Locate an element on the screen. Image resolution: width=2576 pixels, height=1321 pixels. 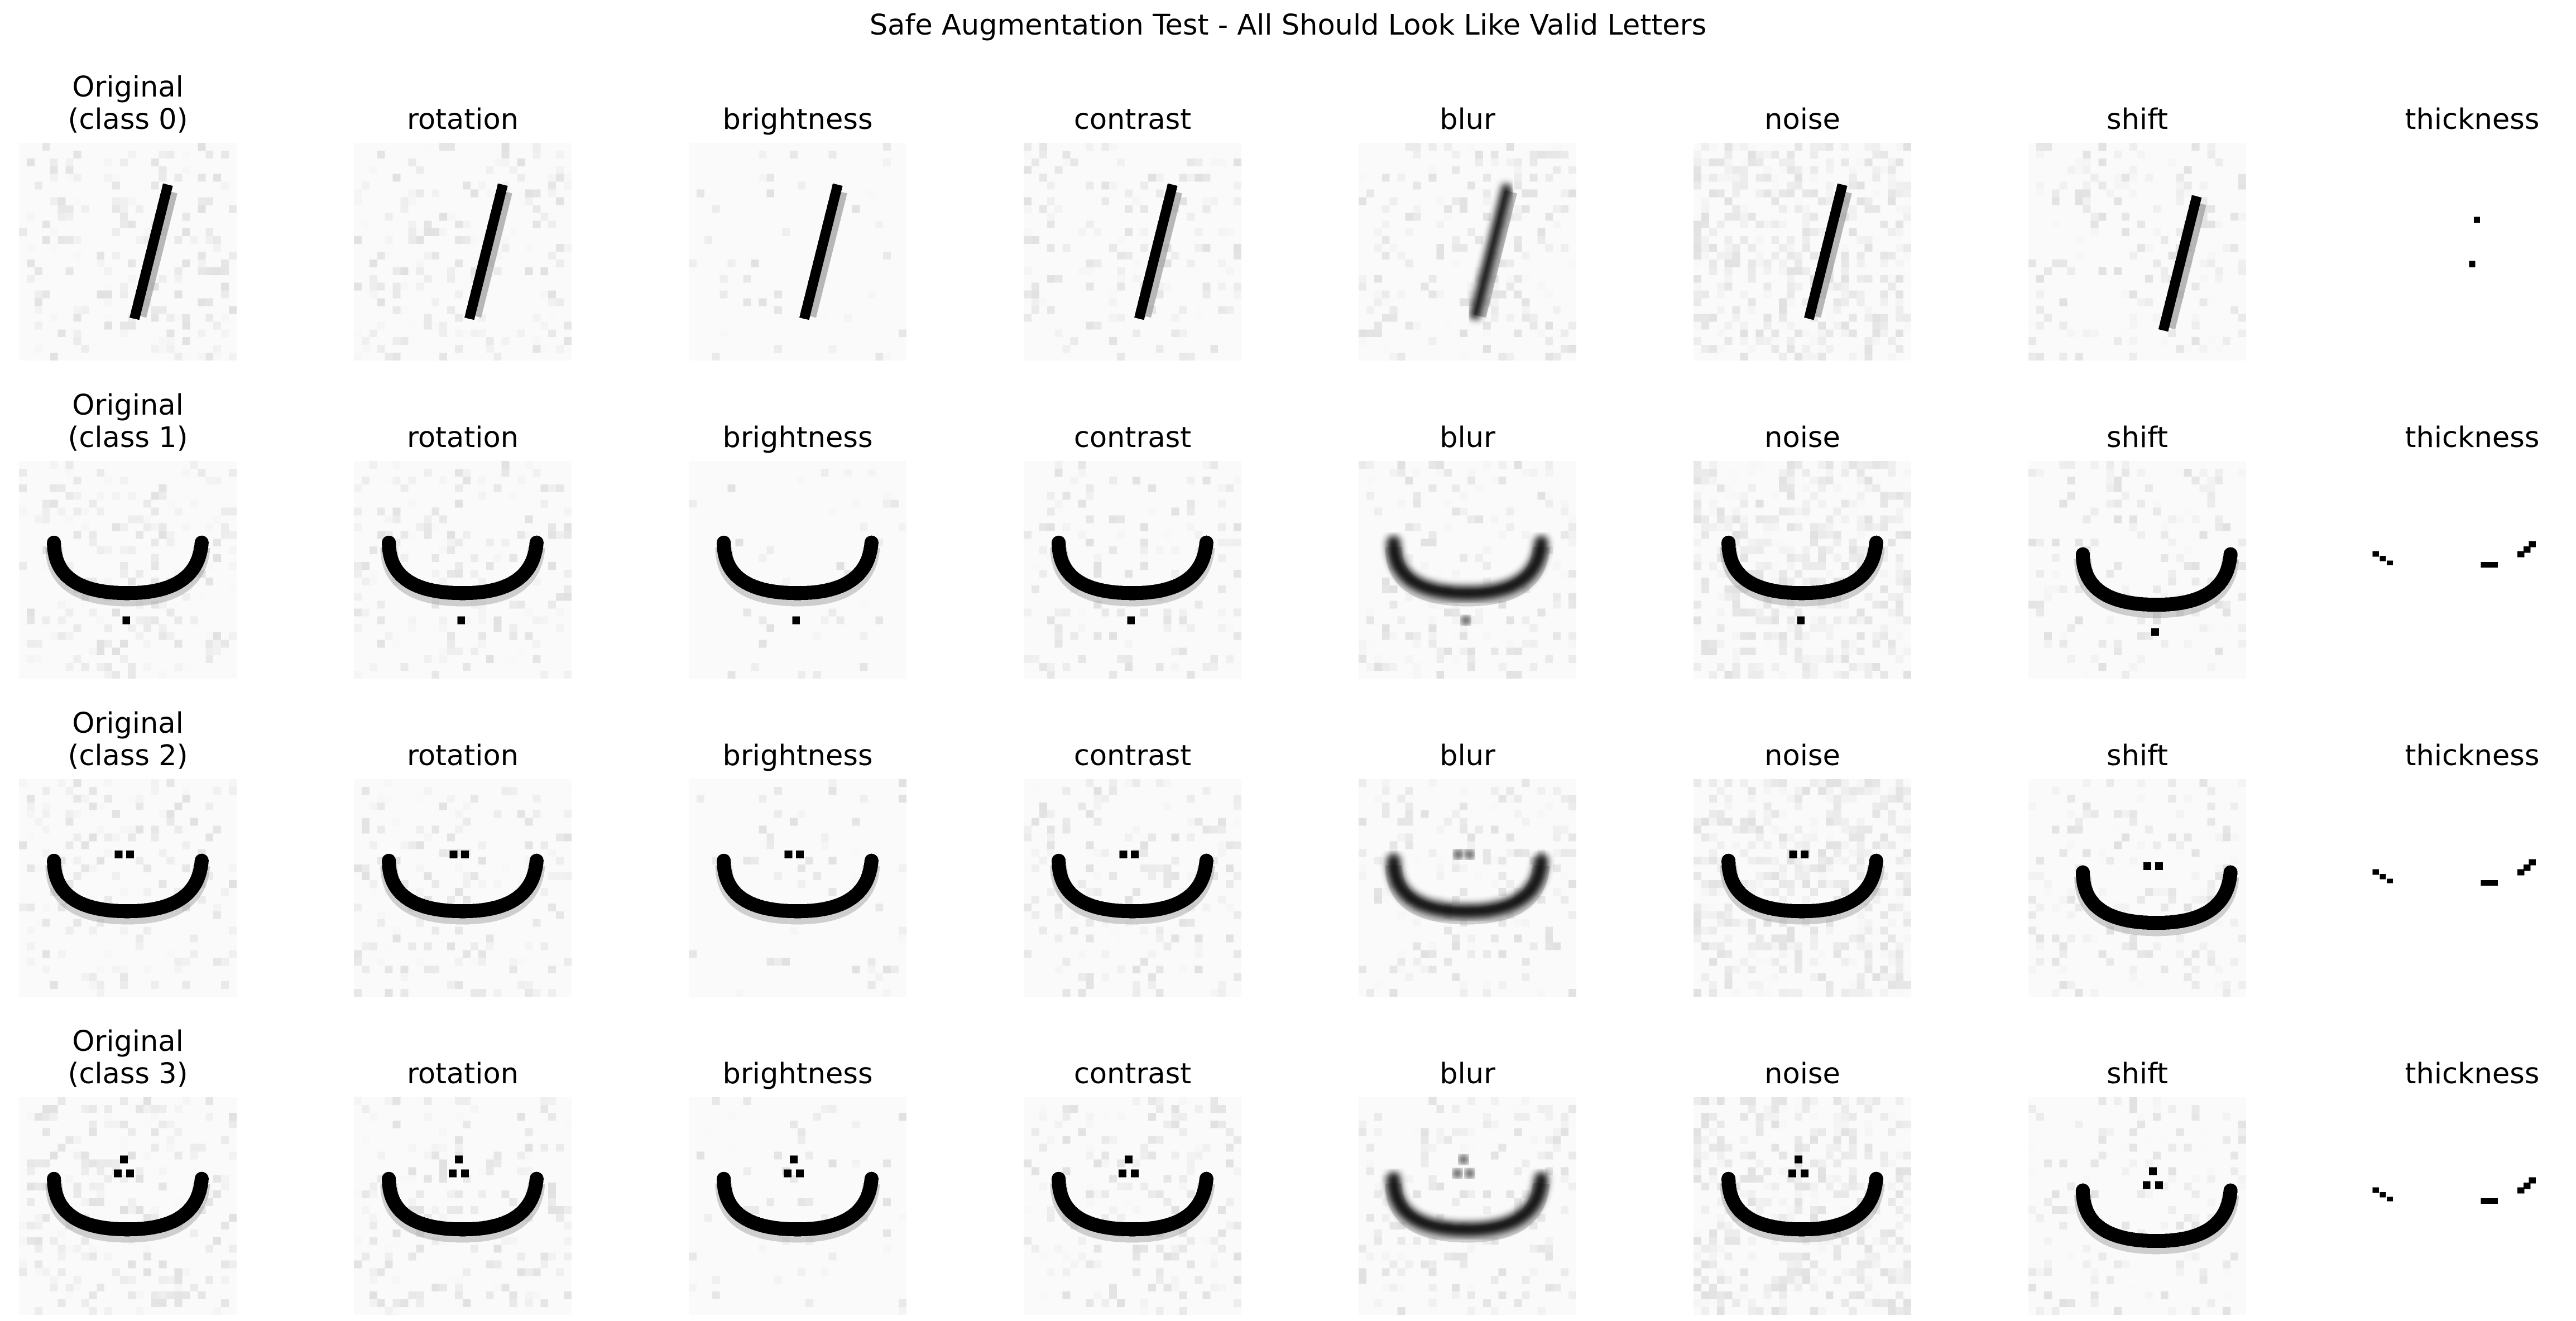
row-title: Original (class 1) is located at coordinates (143, 422).